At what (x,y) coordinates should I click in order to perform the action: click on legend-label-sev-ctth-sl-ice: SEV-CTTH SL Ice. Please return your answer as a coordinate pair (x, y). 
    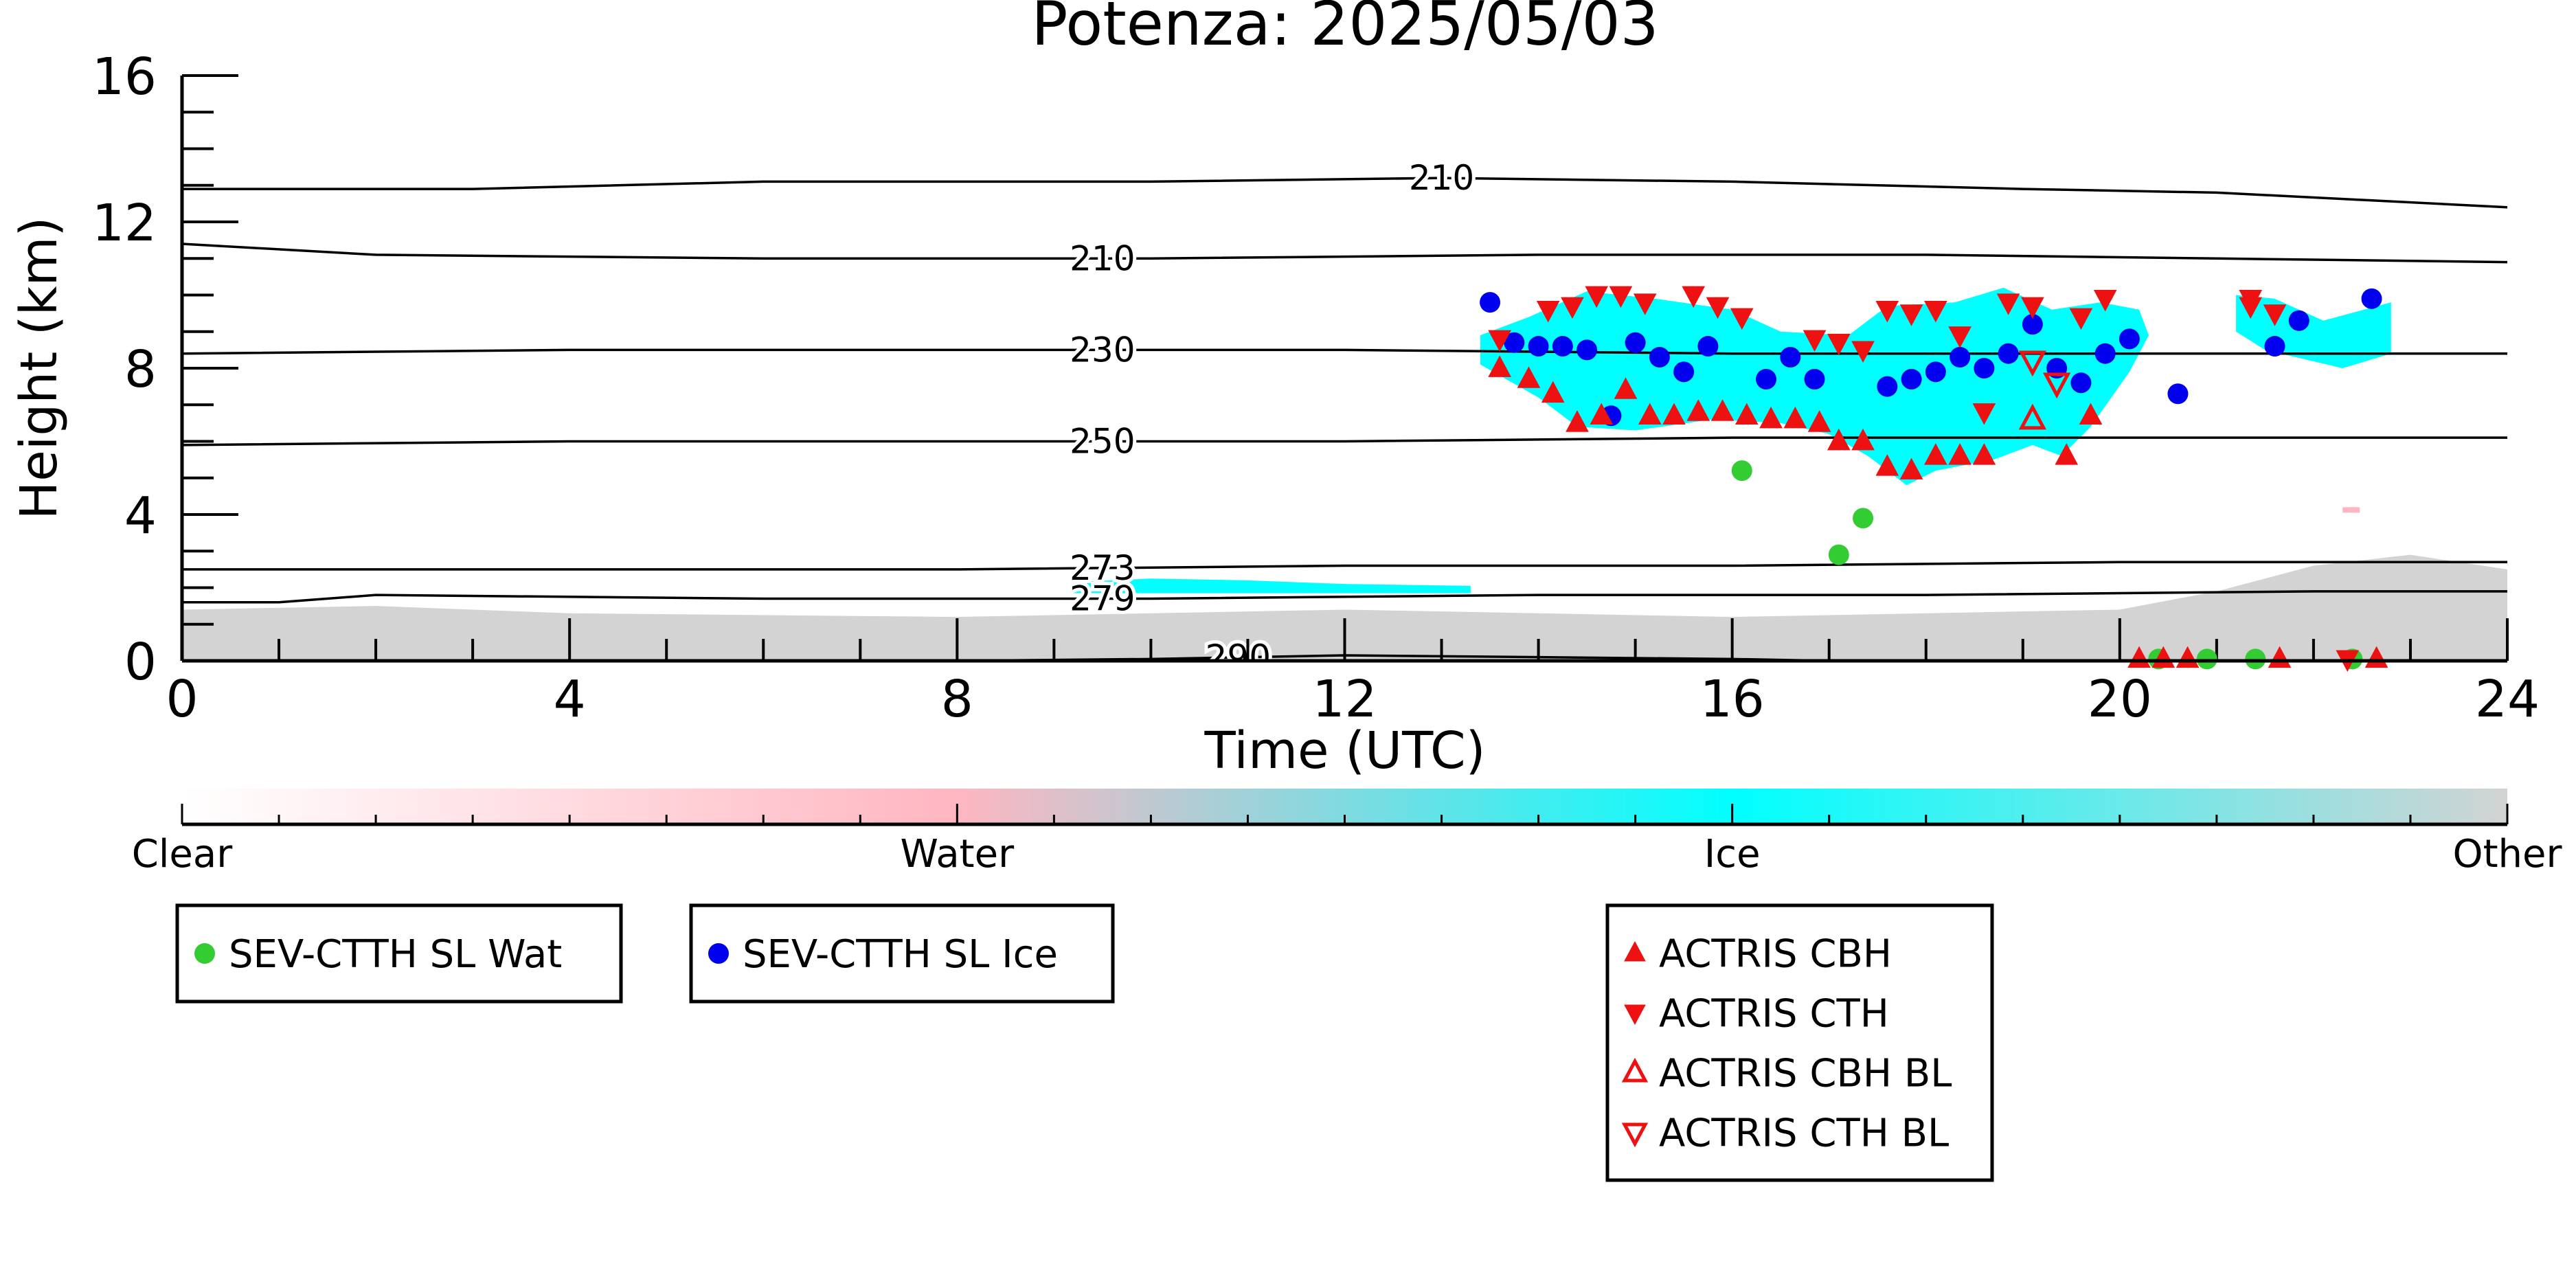
    Looking at the image, I should click on (900, 954).